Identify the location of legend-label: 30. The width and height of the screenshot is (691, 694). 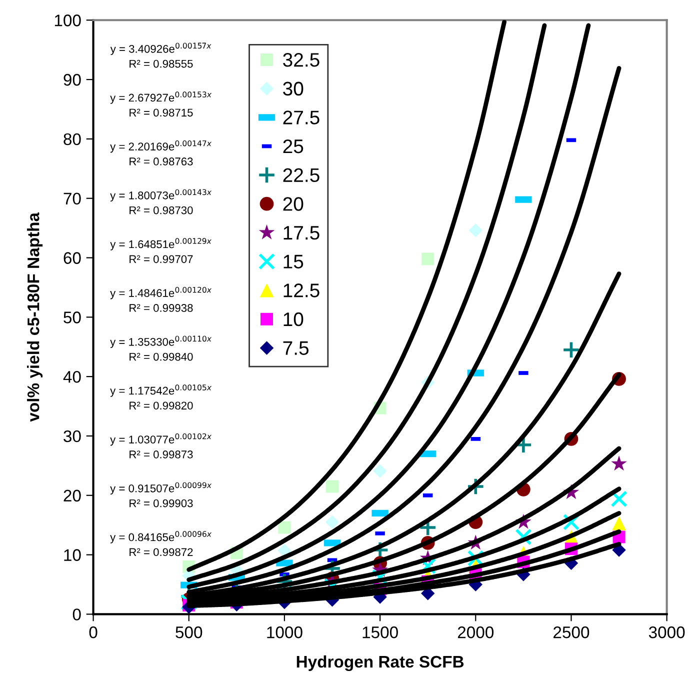
(293, 89).